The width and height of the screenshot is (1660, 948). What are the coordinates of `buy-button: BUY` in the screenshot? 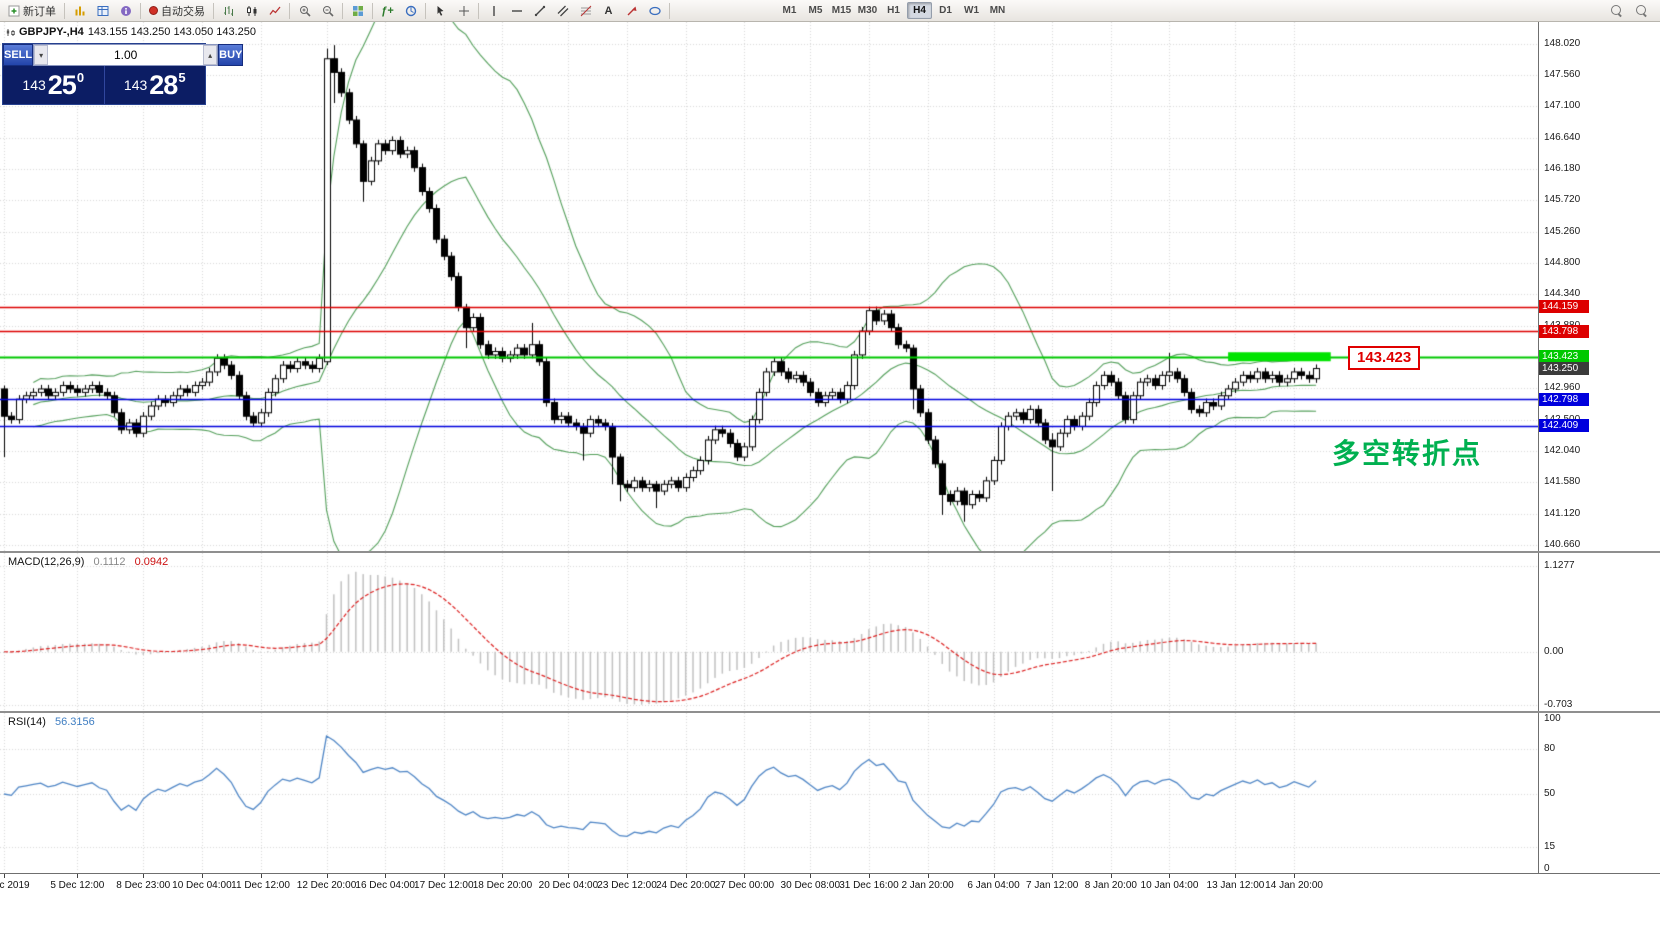 It's located at (231, 55).